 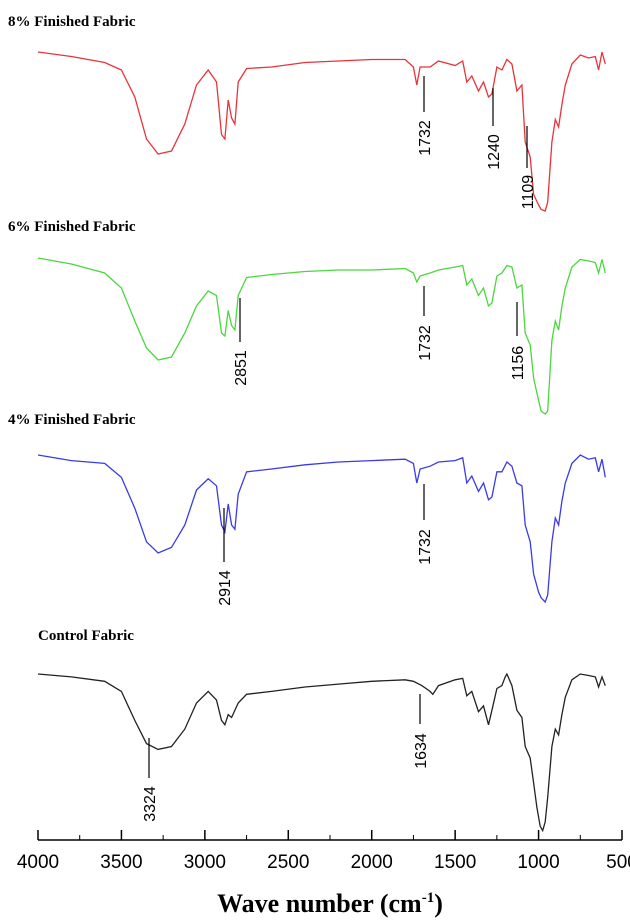 I want to click on x-tick-label-1000: 1000, so click(x=538, y=862).